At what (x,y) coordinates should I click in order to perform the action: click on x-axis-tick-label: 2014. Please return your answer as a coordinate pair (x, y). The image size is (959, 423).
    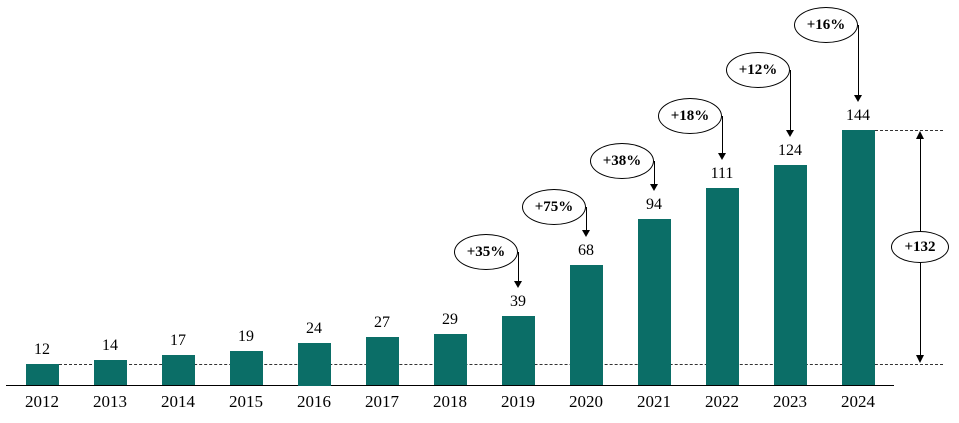
    Looking at the image, I should click on (178, 401).